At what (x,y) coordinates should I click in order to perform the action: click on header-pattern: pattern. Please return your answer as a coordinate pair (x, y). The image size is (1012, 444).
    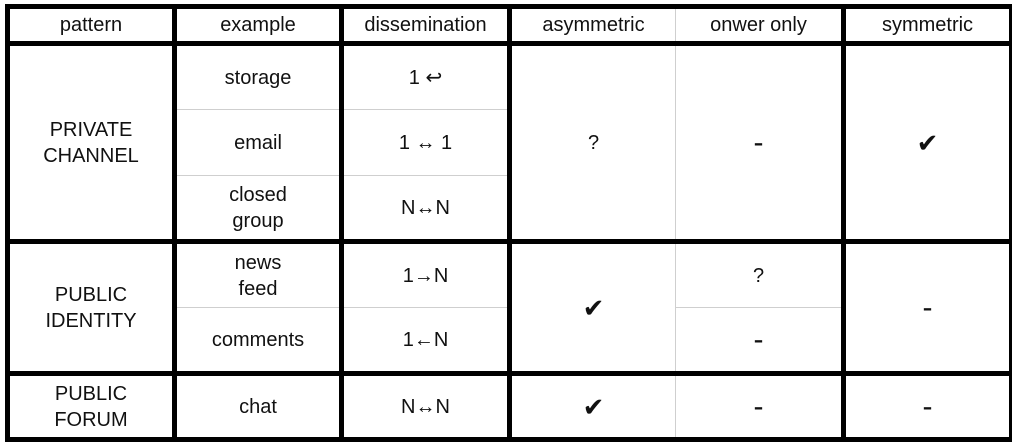
    Looking at the image, I should click on (91, 25).